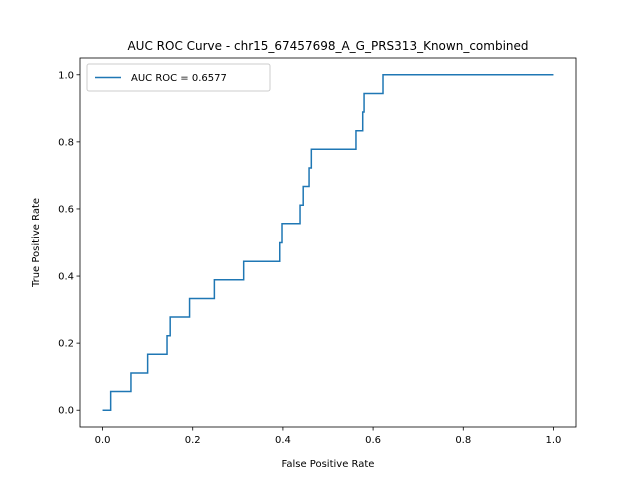 The image size is (640, 480). I want to click on x-tick-label: 1.0, so click(554, 440).